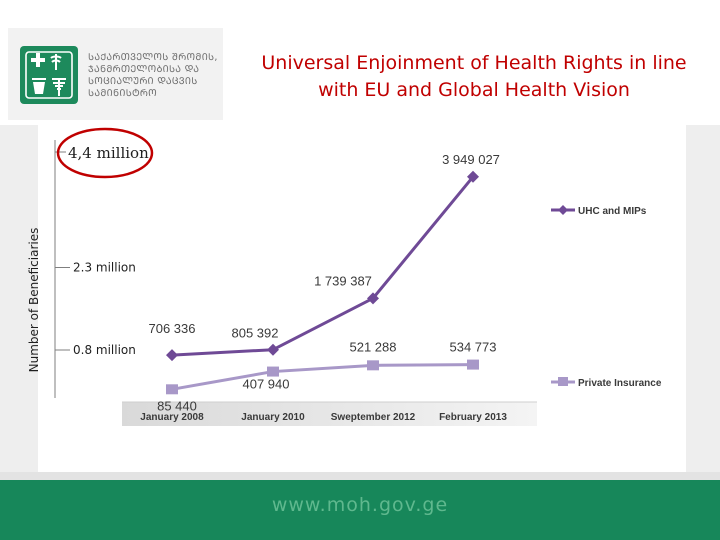  I want to click on x-tick-label: Sweptember 2012, so click(373, 417).